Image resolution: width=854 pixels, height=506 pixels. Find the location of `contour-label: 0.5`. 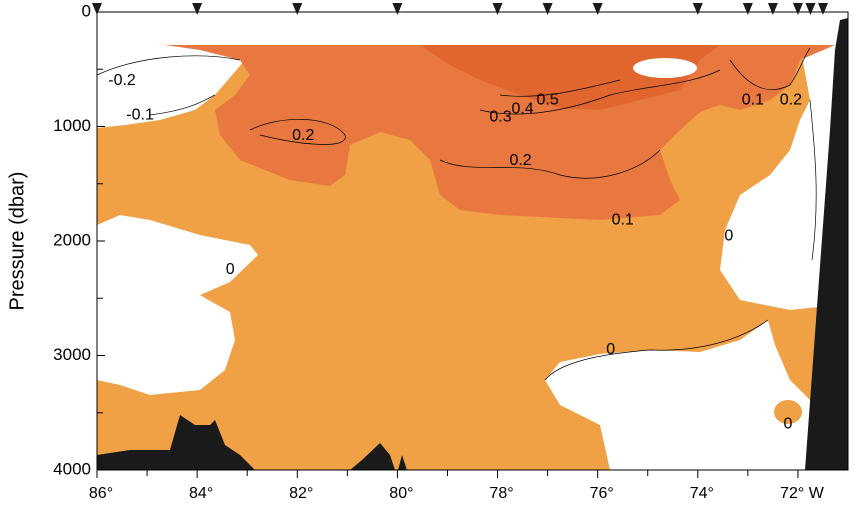

contour-label: 0.5 is located at coordinates (547, 99).